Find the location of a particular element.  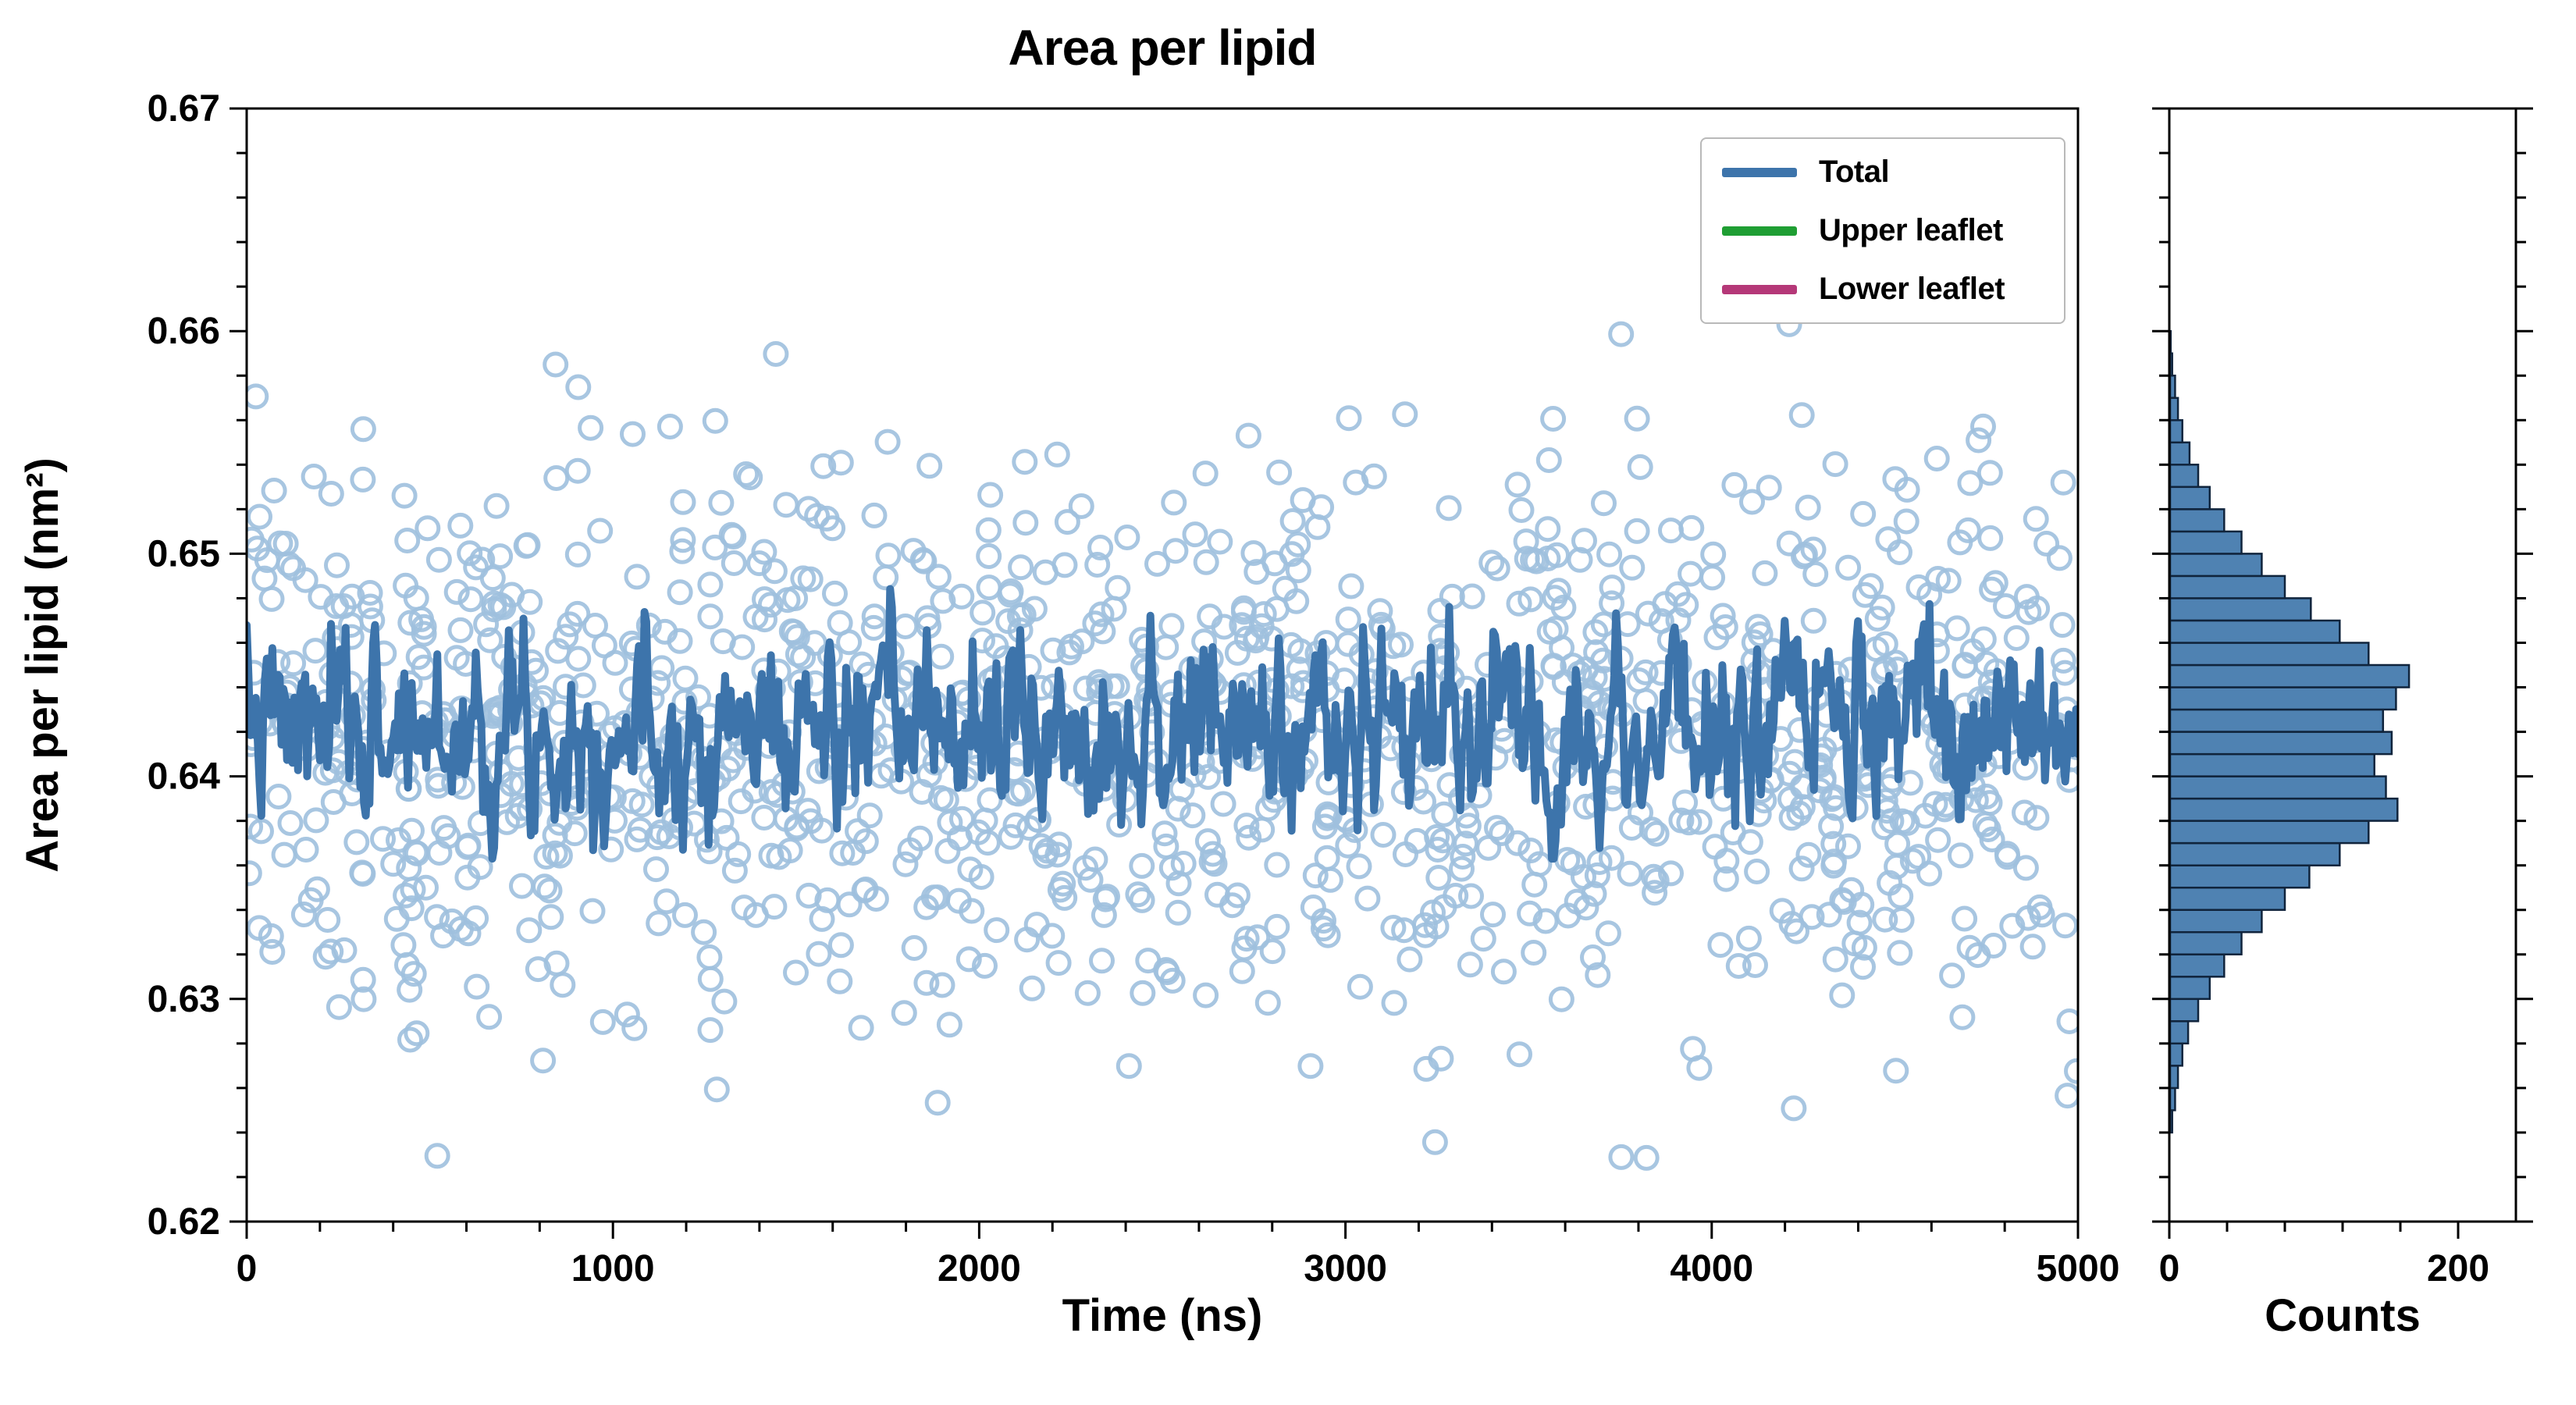

legend-item-total: Total is located at coordinates (1889, 172).